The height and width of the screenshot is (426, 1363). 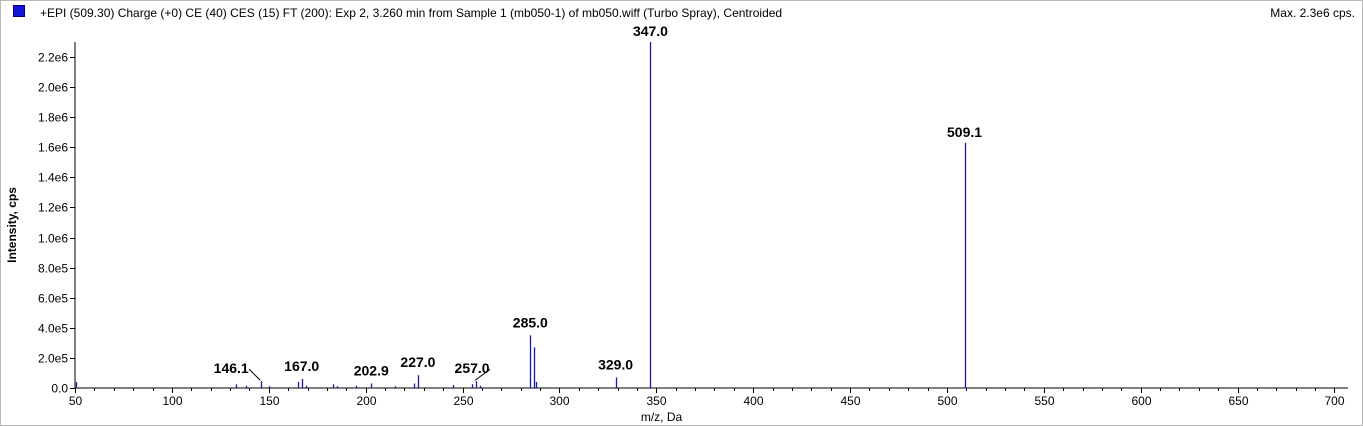 What do you see at coordinates (656, 401) in the screenshot?
I see `x-tick-label: 350` at bounding box center [656, 401].